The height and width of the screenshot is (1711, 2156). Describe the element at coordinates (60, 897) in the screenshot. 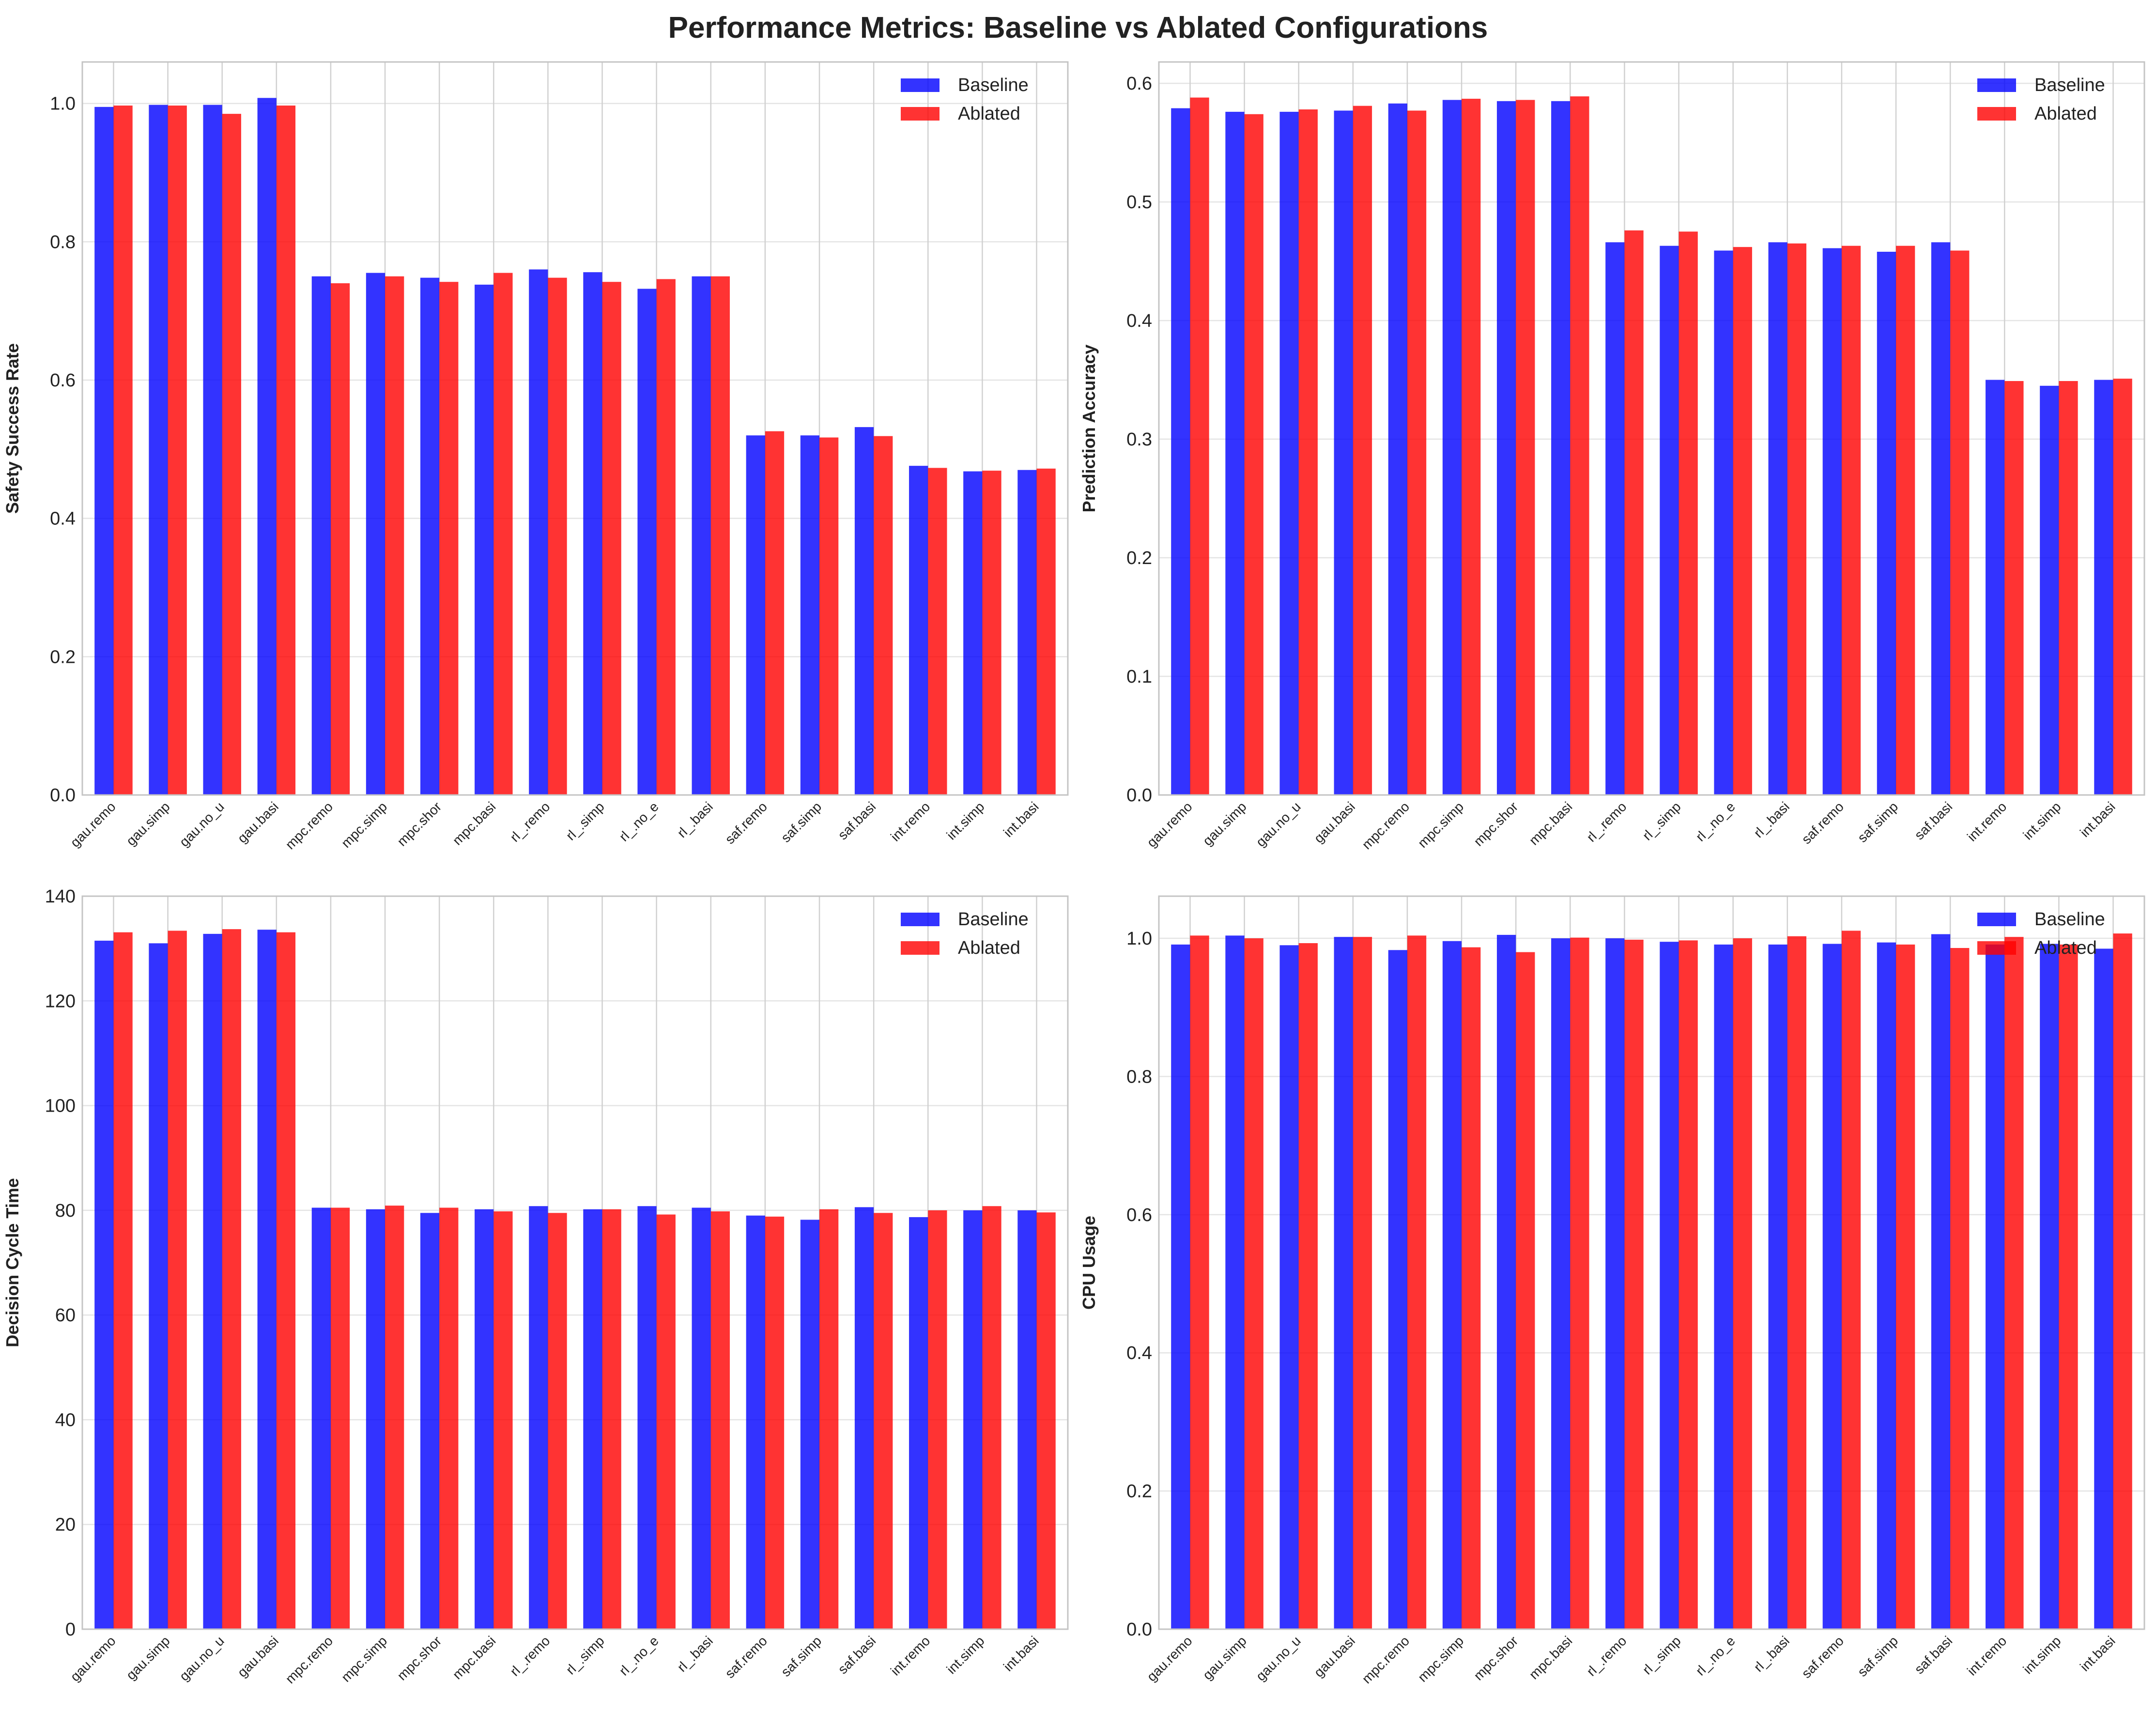

I see `y-tick-label: 140` at that location.